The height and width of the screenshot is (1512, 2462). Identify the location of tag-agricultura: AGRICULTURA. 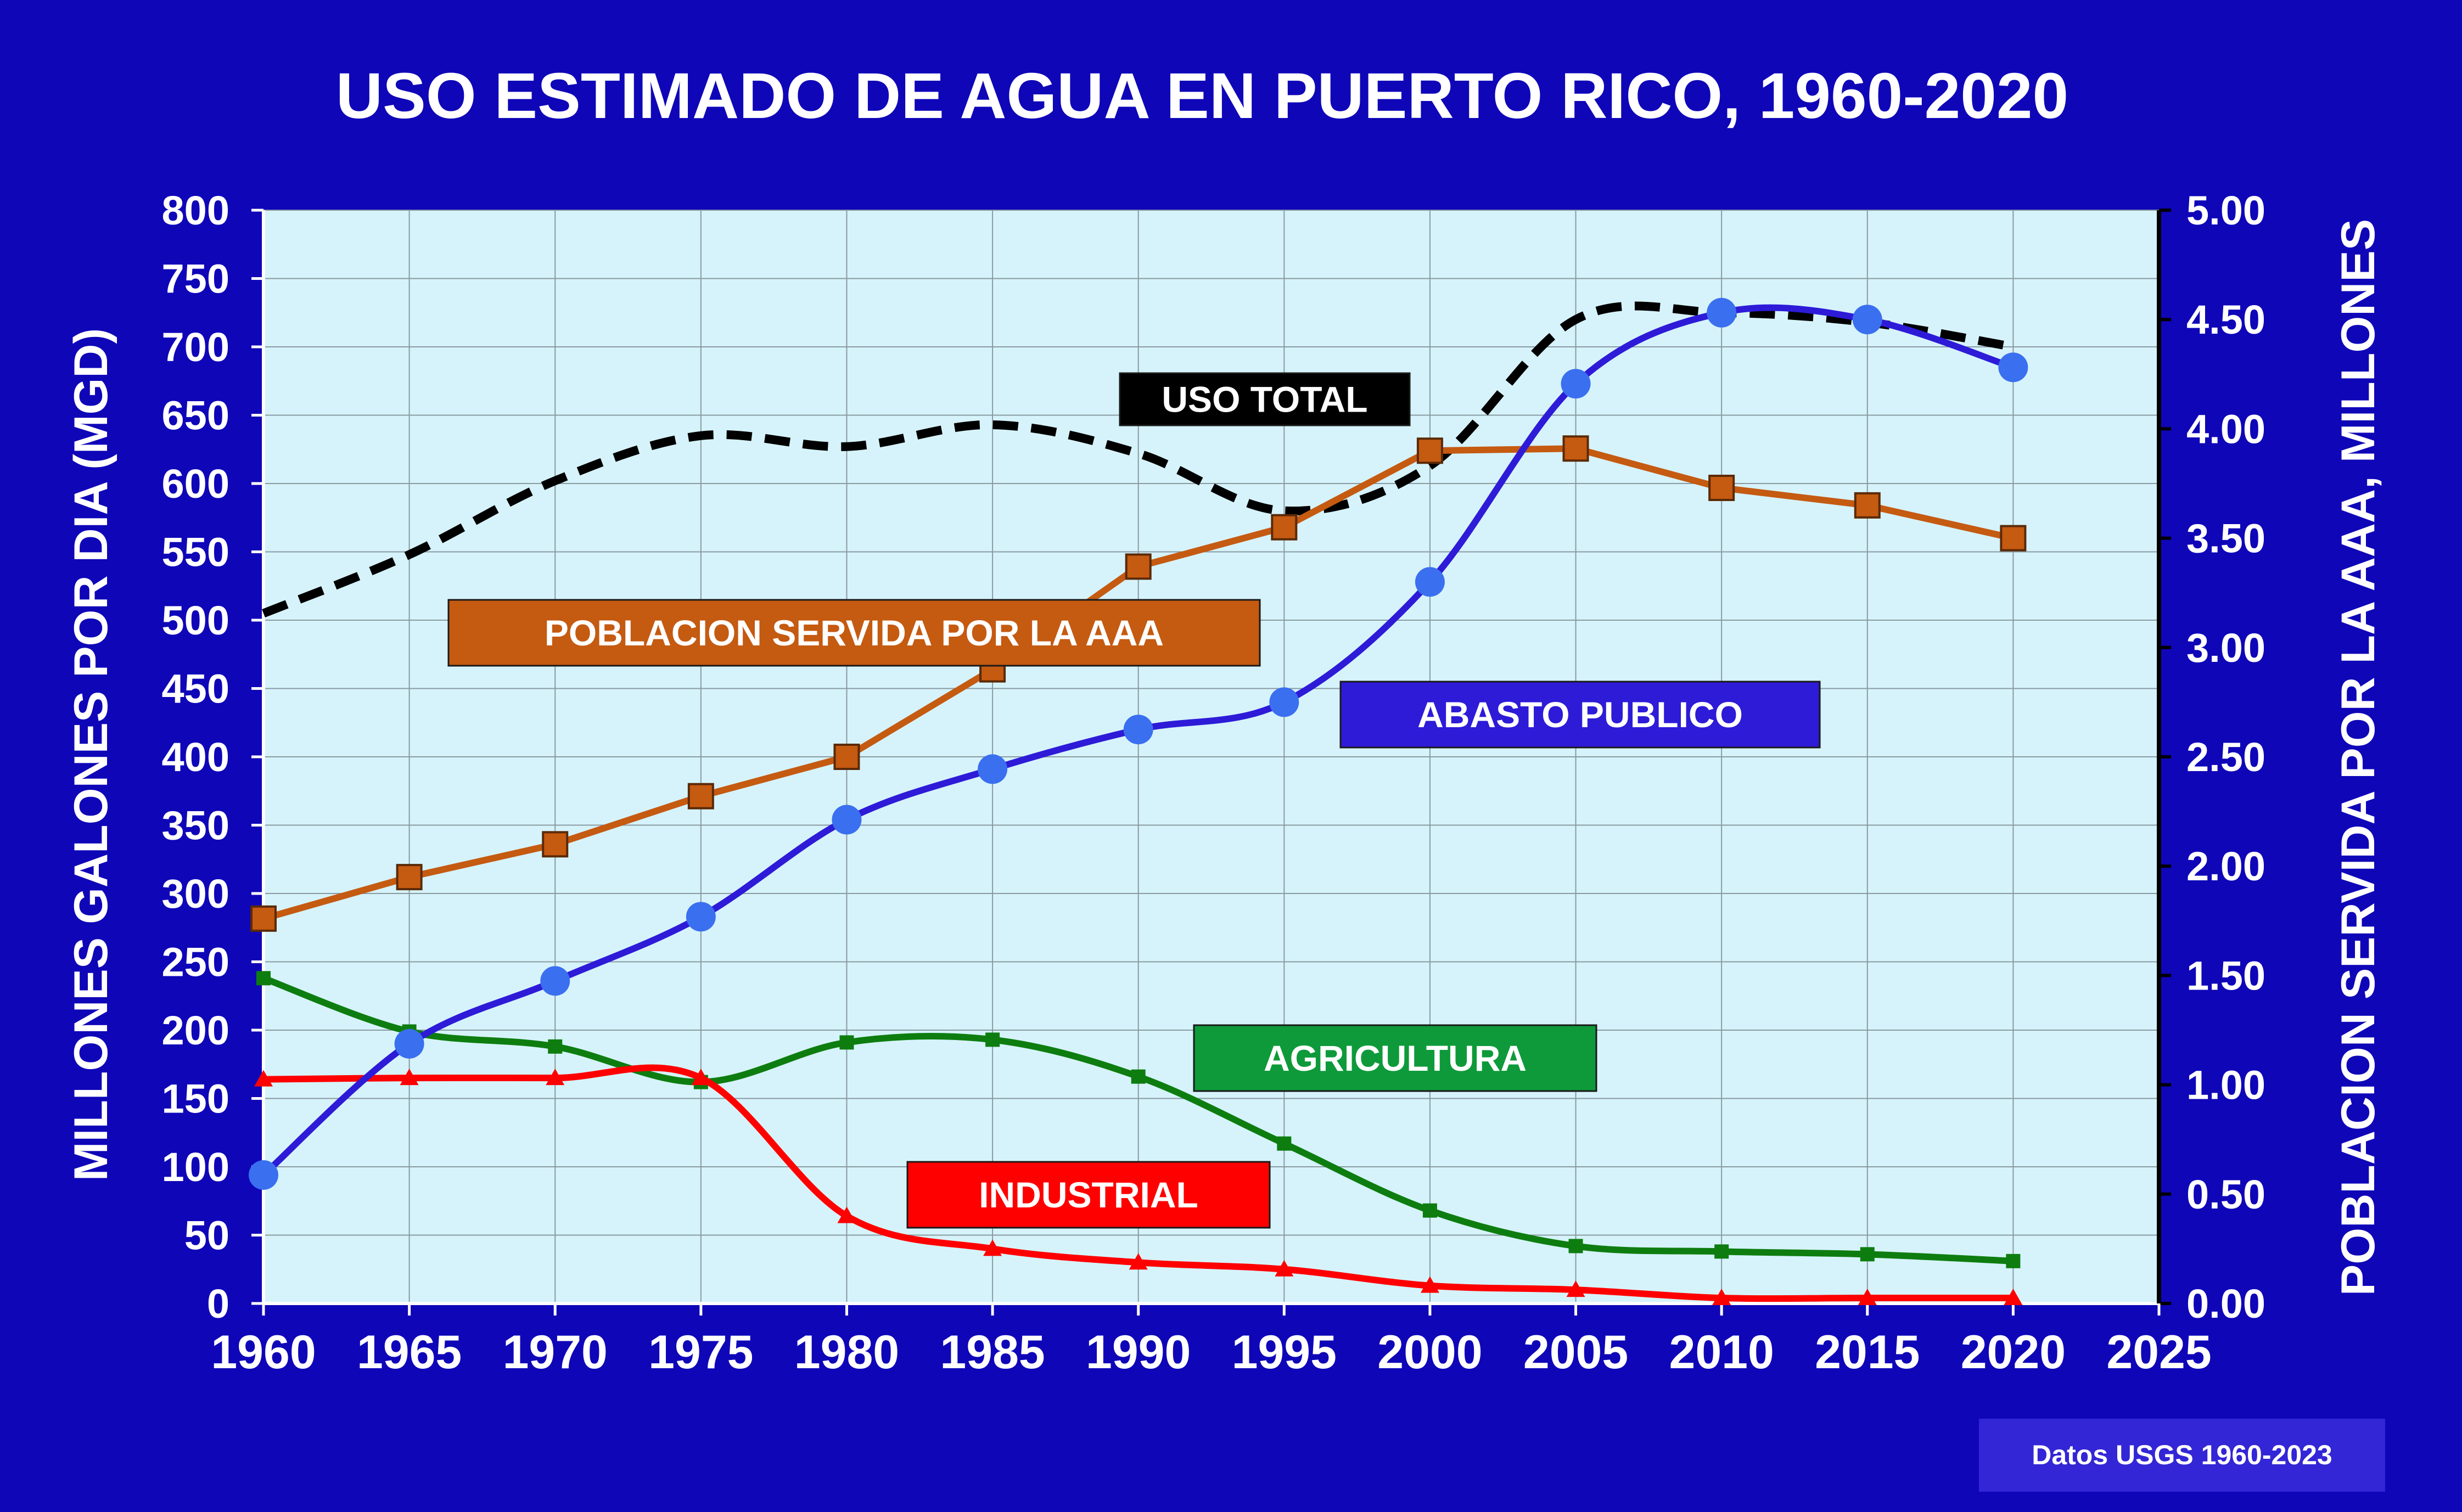
(1395, 1058).